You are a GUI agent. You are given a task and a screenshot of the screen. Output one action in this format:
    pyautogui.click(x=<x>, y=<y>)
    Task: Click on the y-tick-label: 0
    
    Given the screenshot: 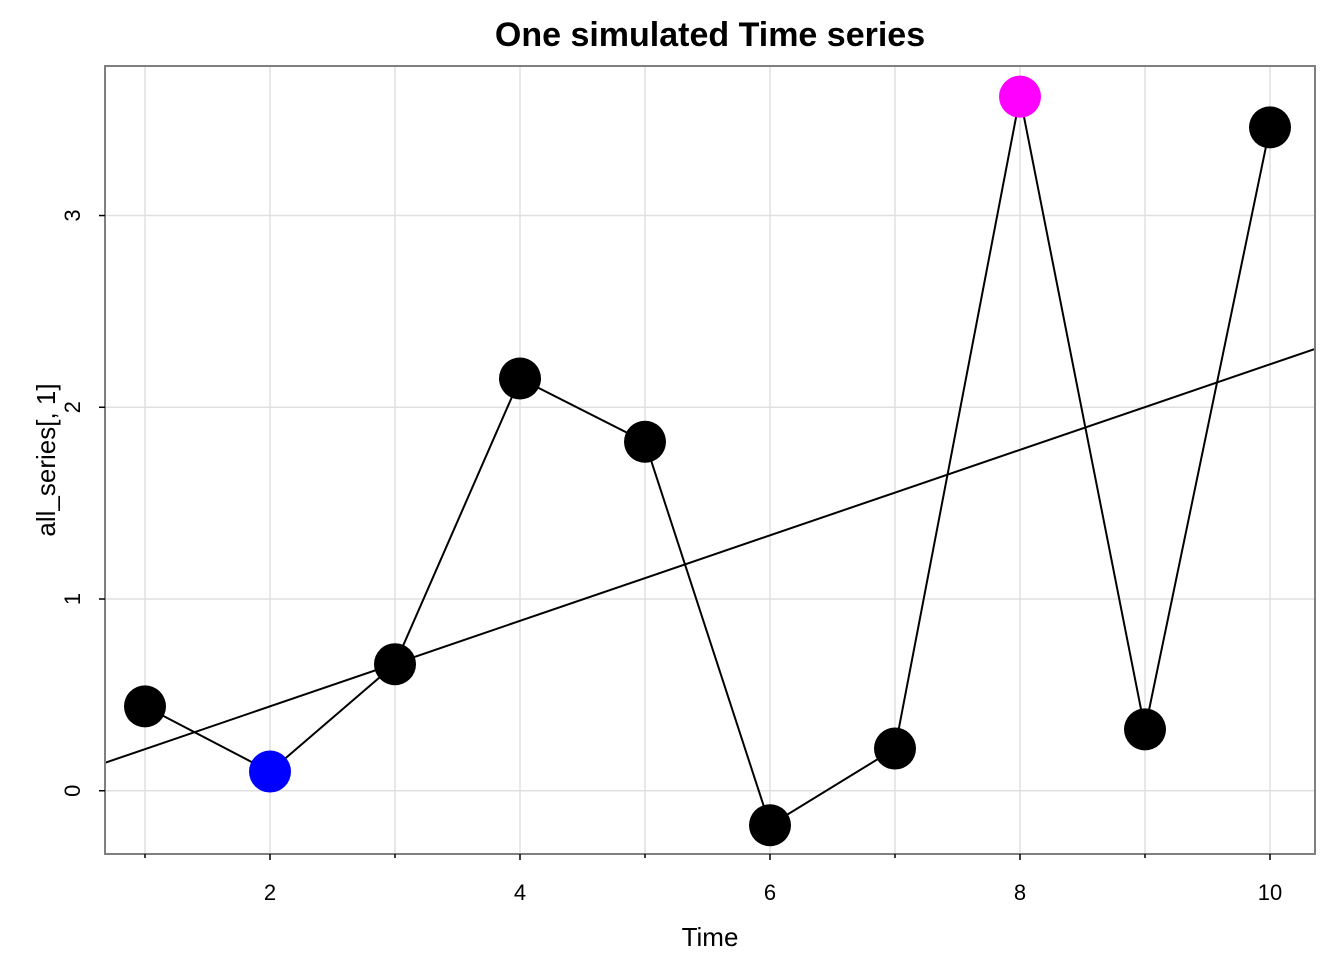 What is the action you would take?
    pyautogui.click(x=72, y=791)
    